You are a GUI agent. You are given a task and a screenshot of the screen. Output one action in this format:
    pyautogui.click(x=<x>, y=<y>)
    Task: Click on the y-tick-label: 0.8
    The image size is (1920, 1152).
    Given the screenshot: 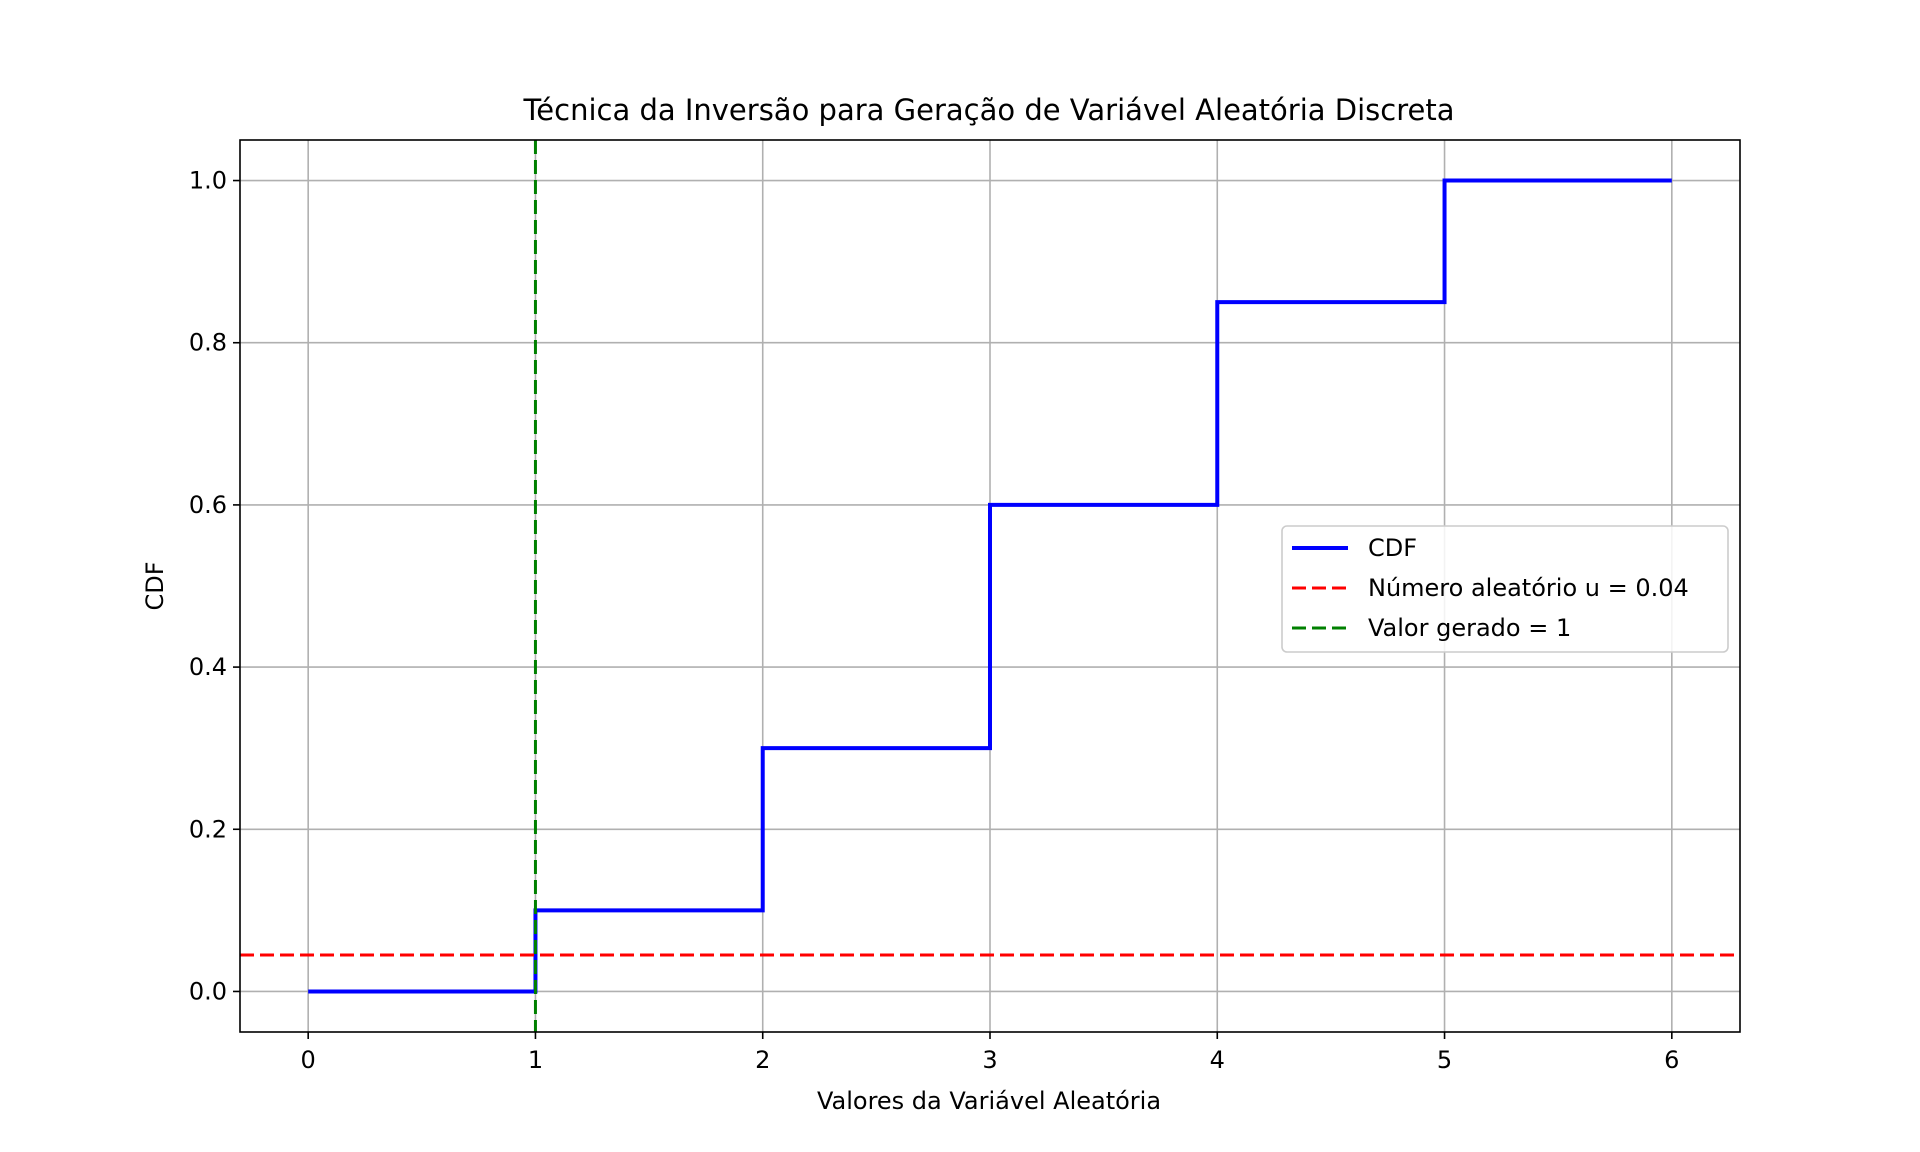 What is the action you would take?
    pyautogui.click(x=208, y=343)
    